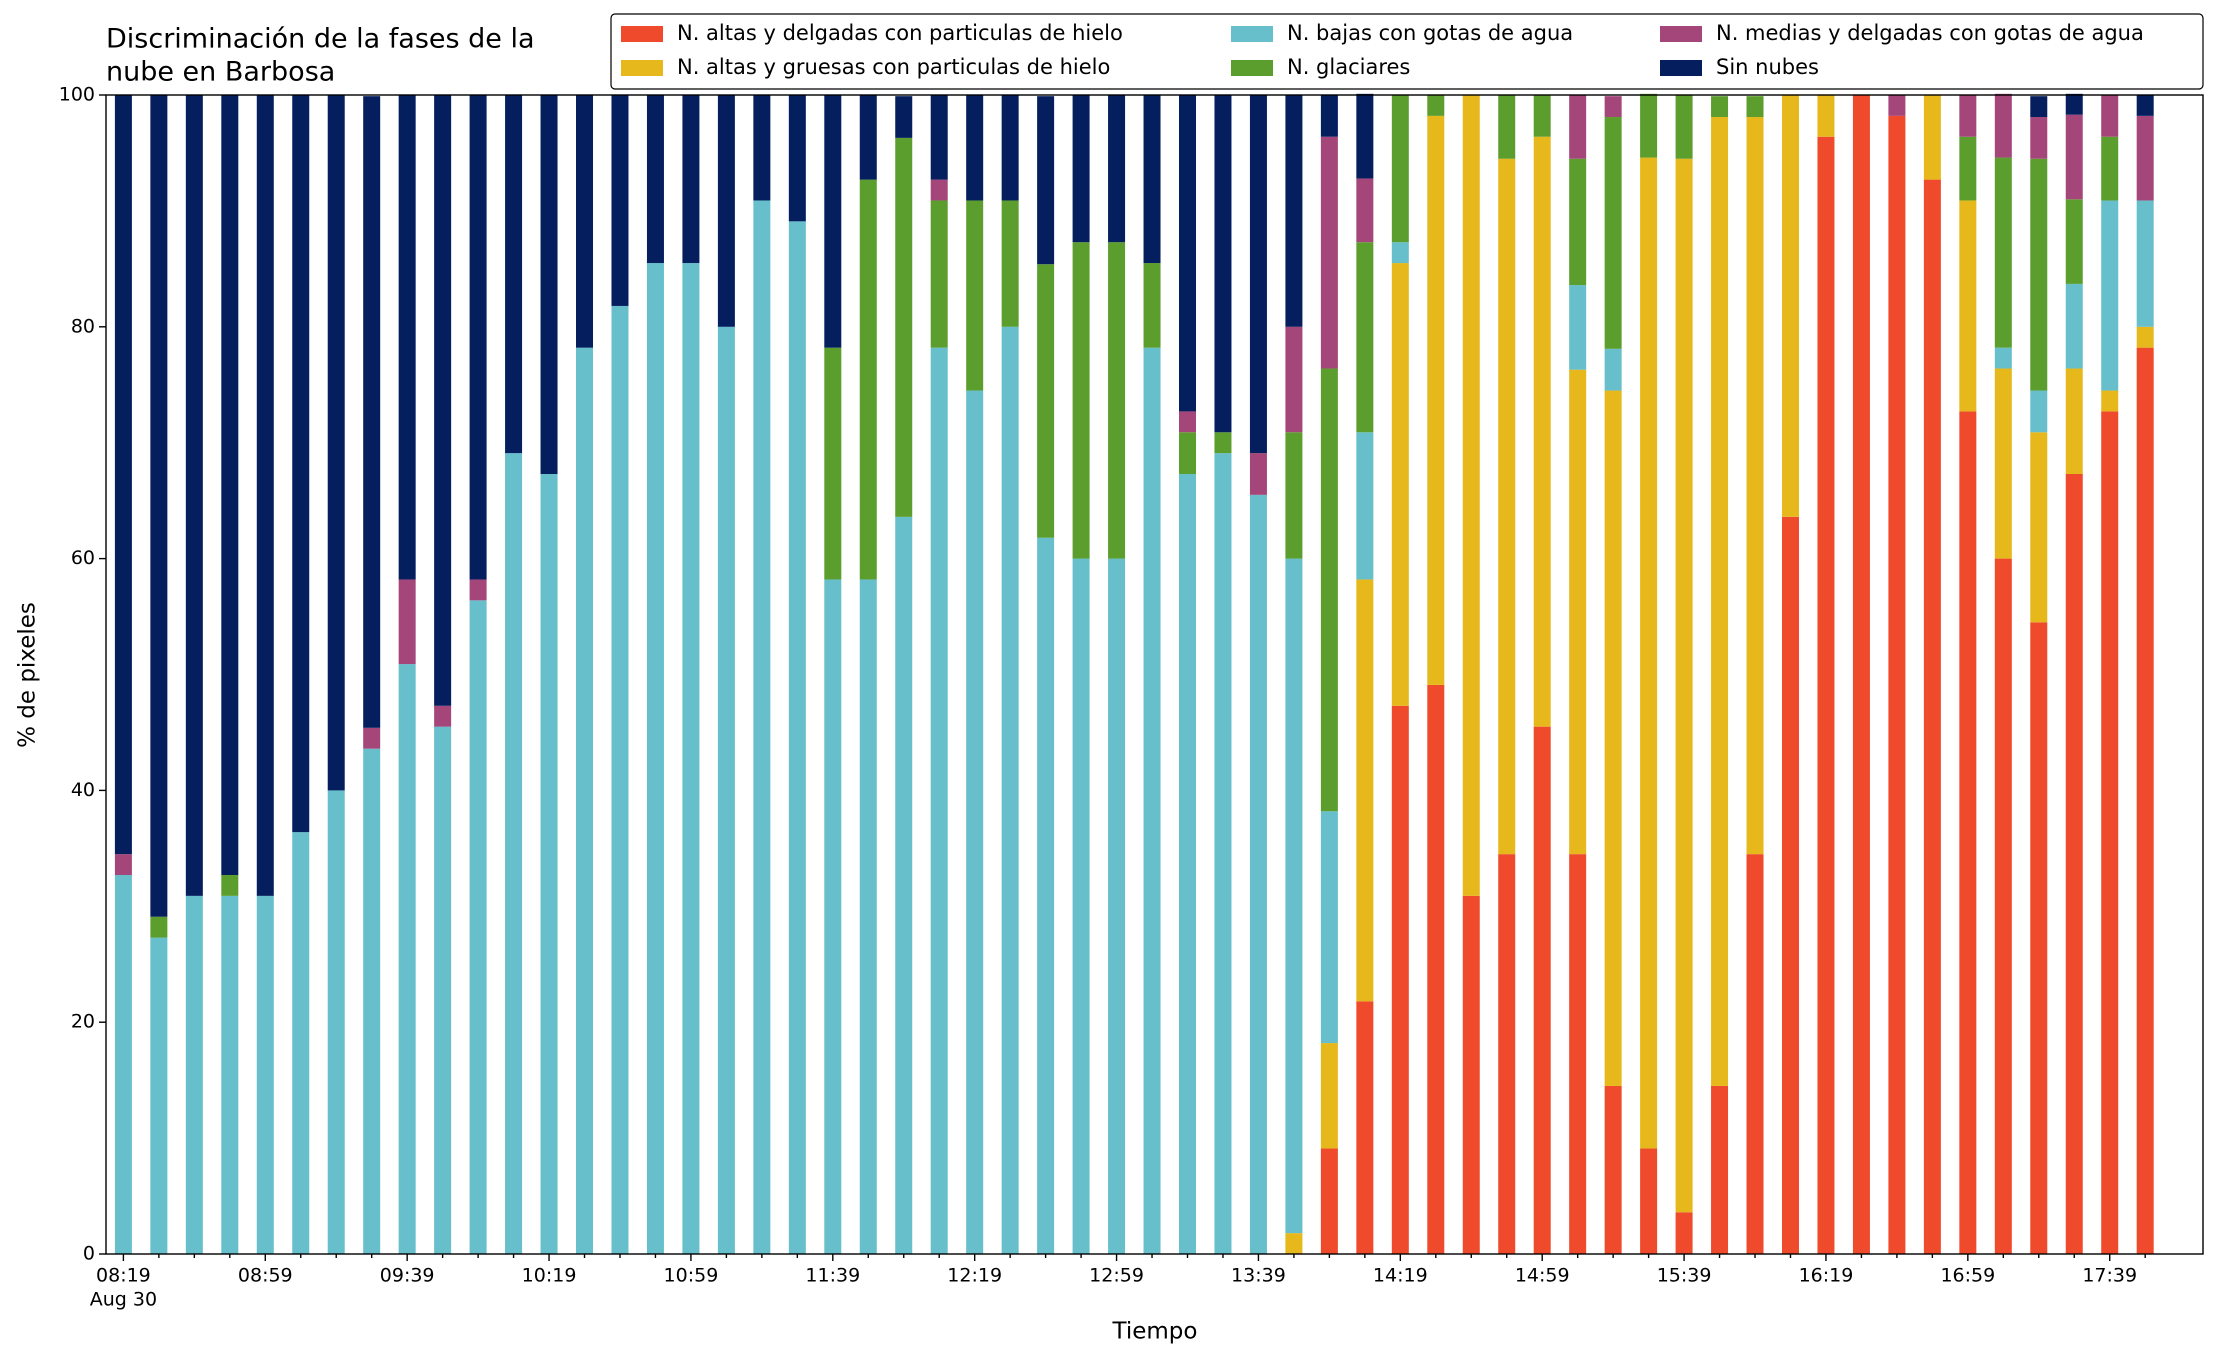  I want to click on x-tick-label: 14:59, so click(1542, 1276).